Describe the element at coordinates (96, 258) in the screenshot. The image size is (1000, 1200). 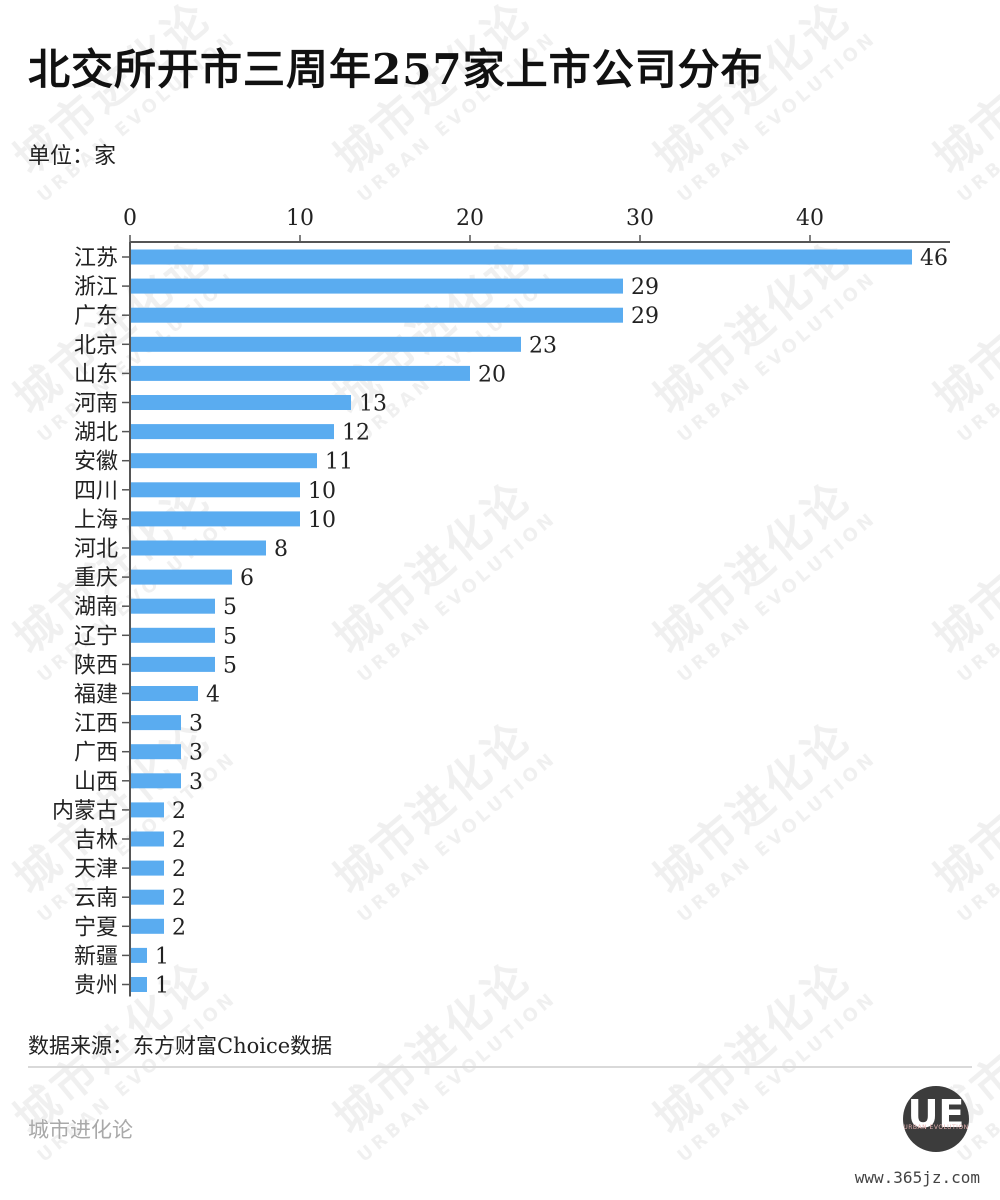
I see `category-label: 江苏` at that location.